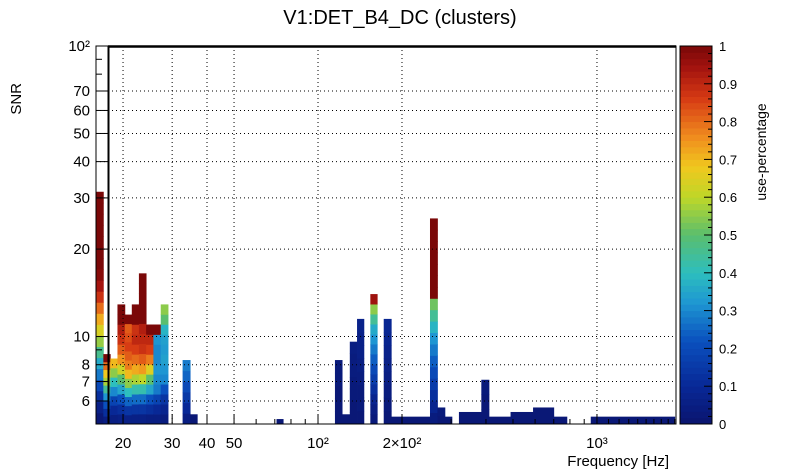  Describe the element at coordinates (81, 110) in the screenshot. I see `y-tick-label: 60` at that location.